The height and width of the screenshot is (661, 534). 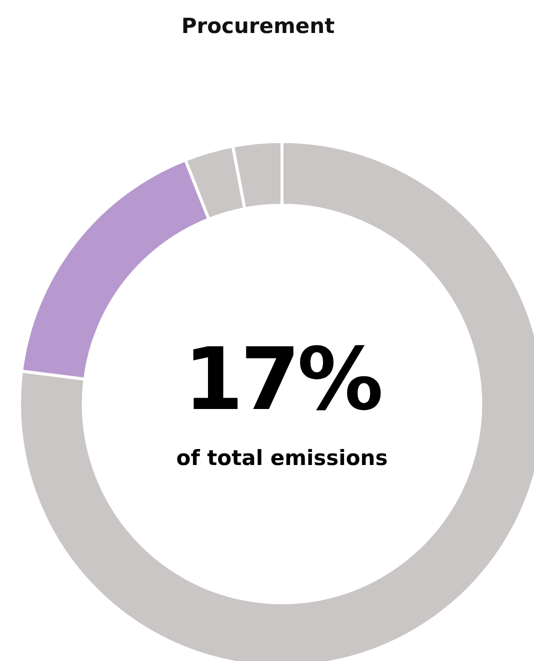 What do you see at coordinates (282, 380) in the screenshot?
I see `text: 17%` at bounding box center [282, 380].